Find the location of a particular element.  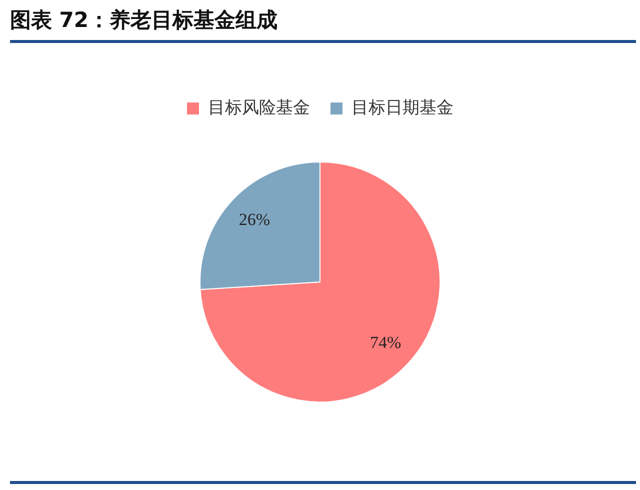

data-label: 74% is located at coordinates (386, 342).